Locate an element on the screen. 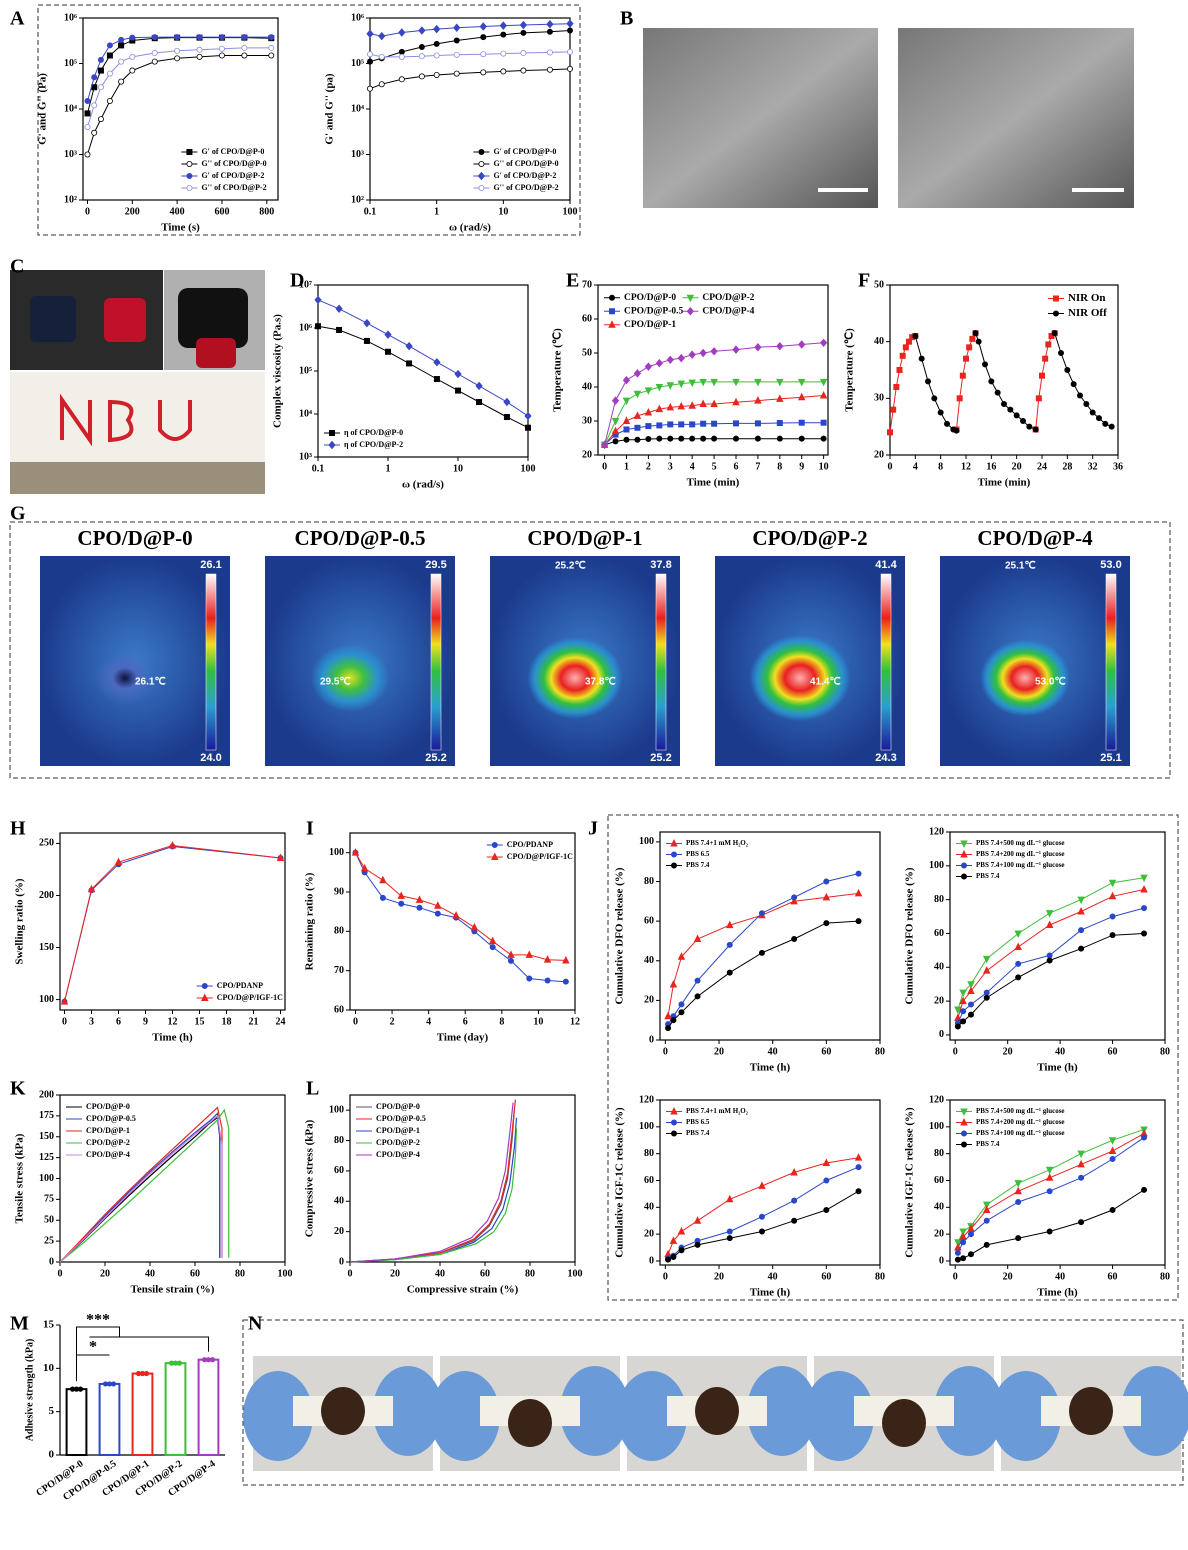 This screenshot has height=1550, width=1188. glove is located at coordinates (1154, 1411).